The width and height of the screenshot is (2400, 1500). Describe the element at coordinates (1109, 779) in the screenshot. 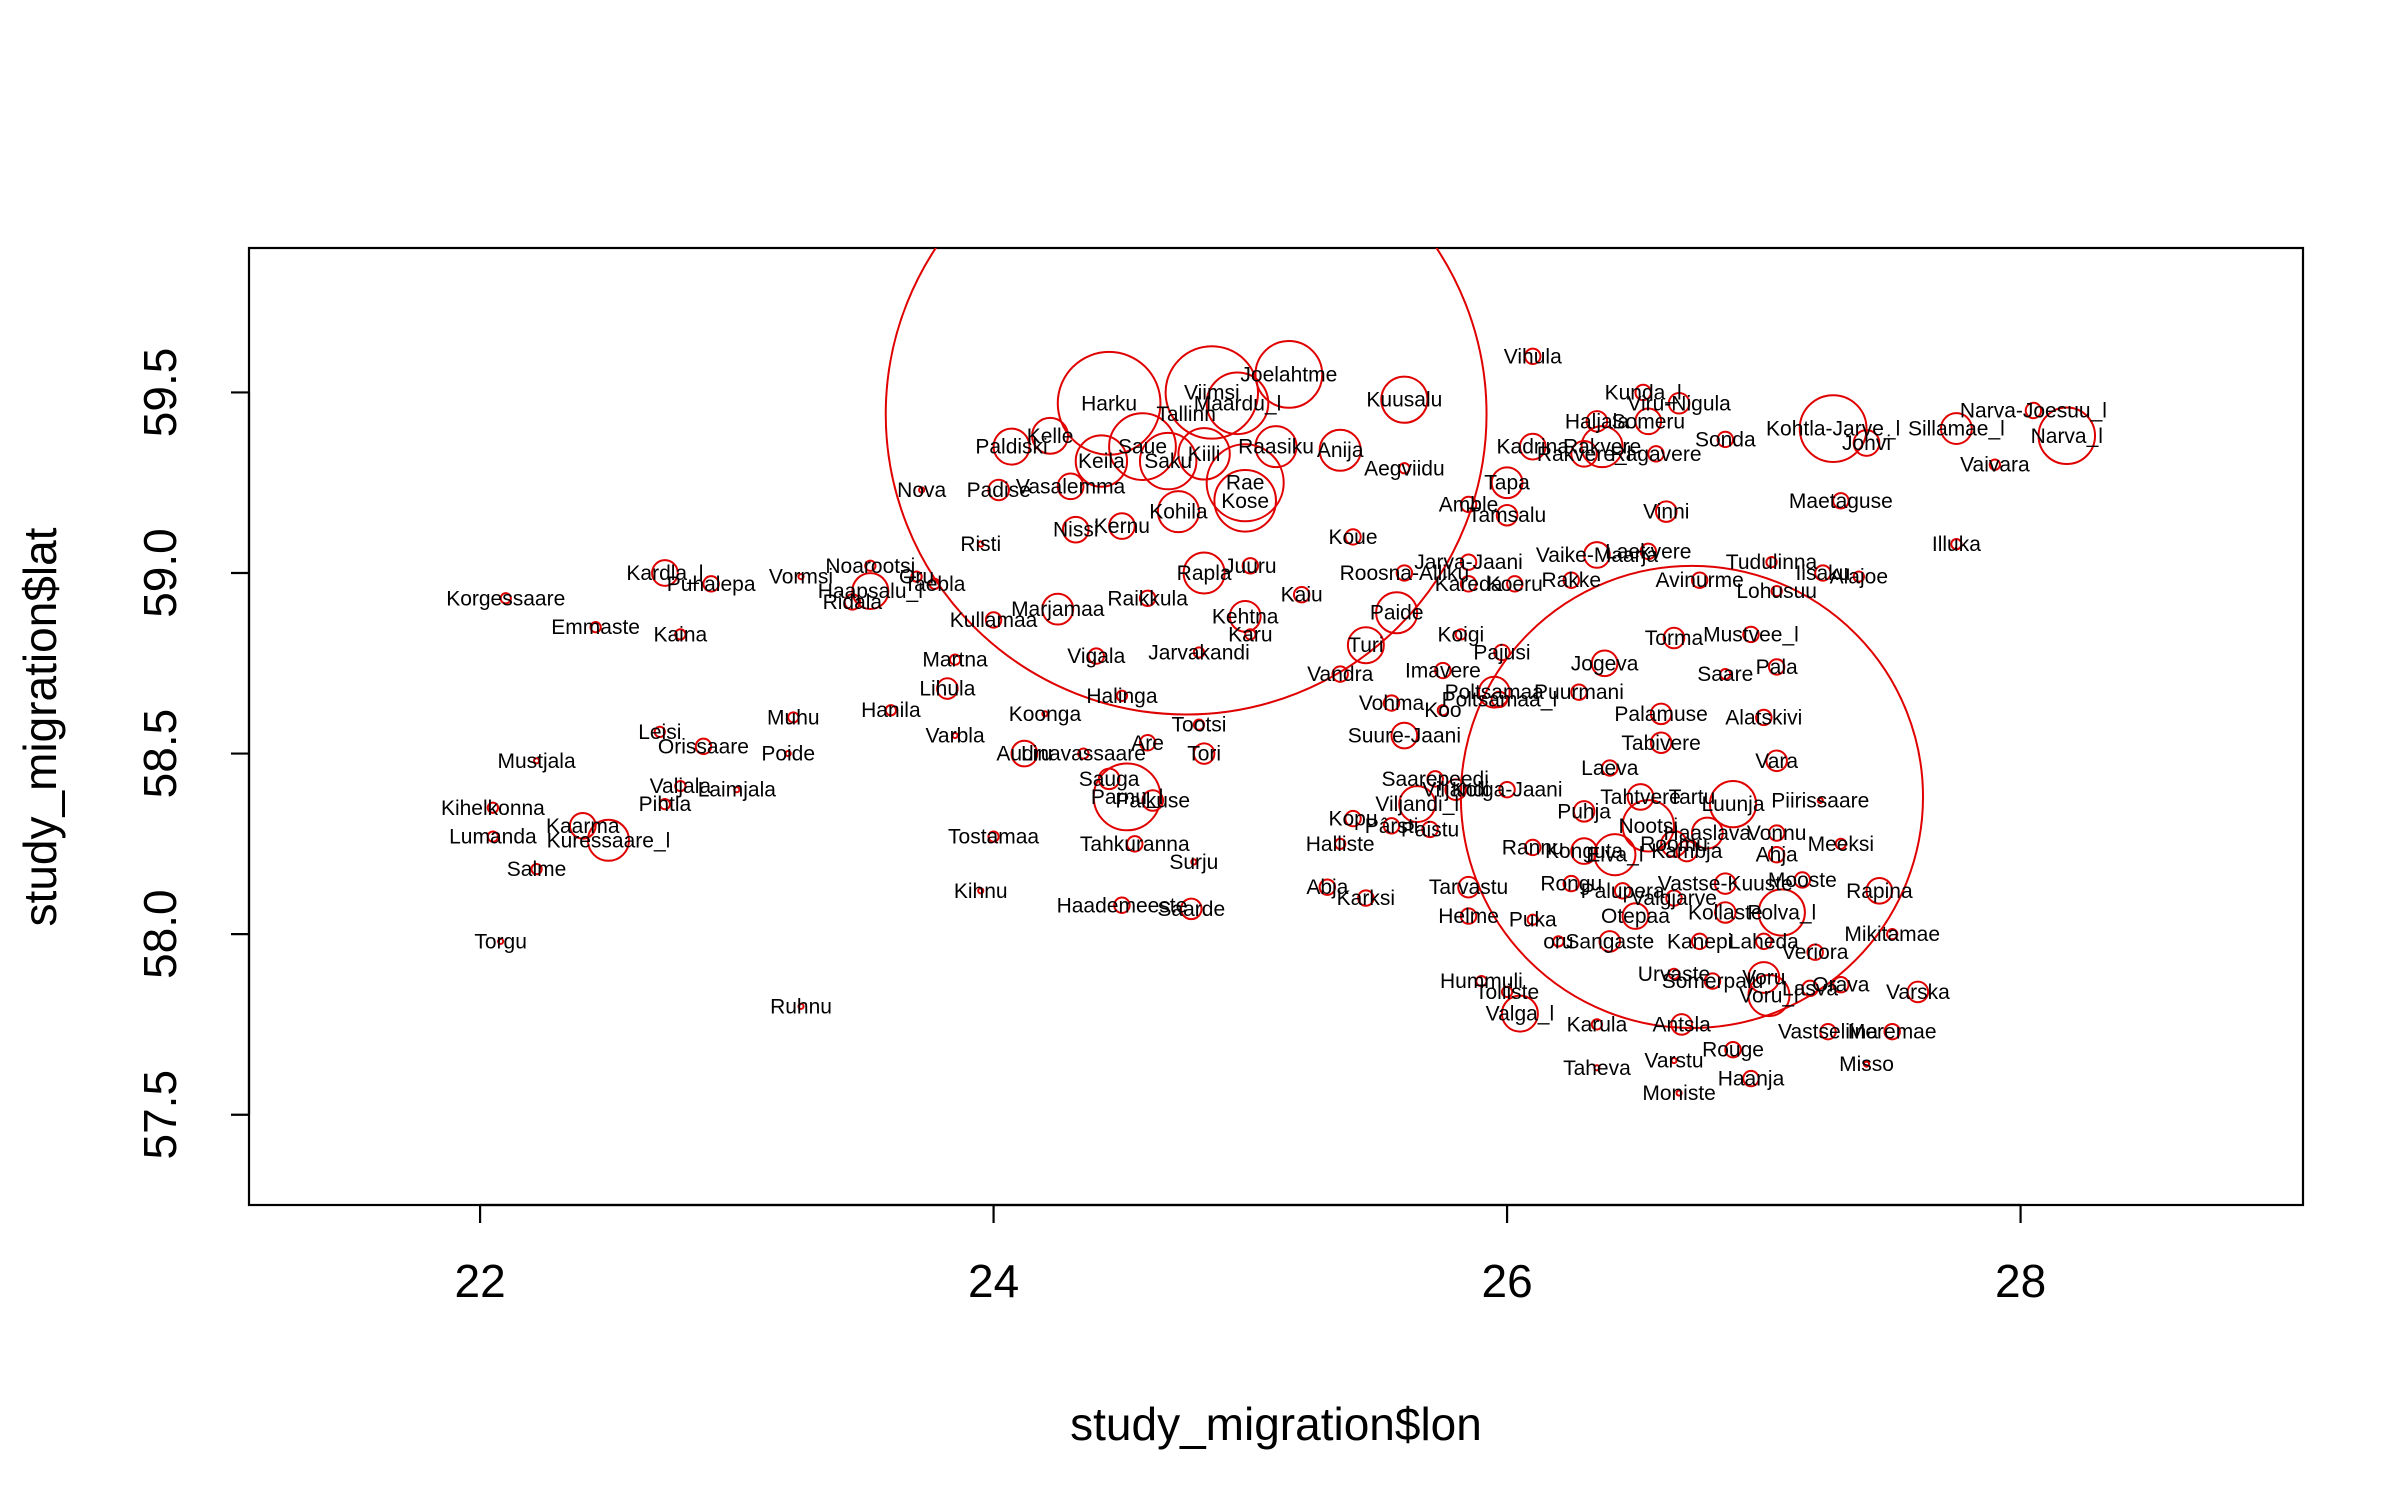

I see `point-label: Sauga` at that location.